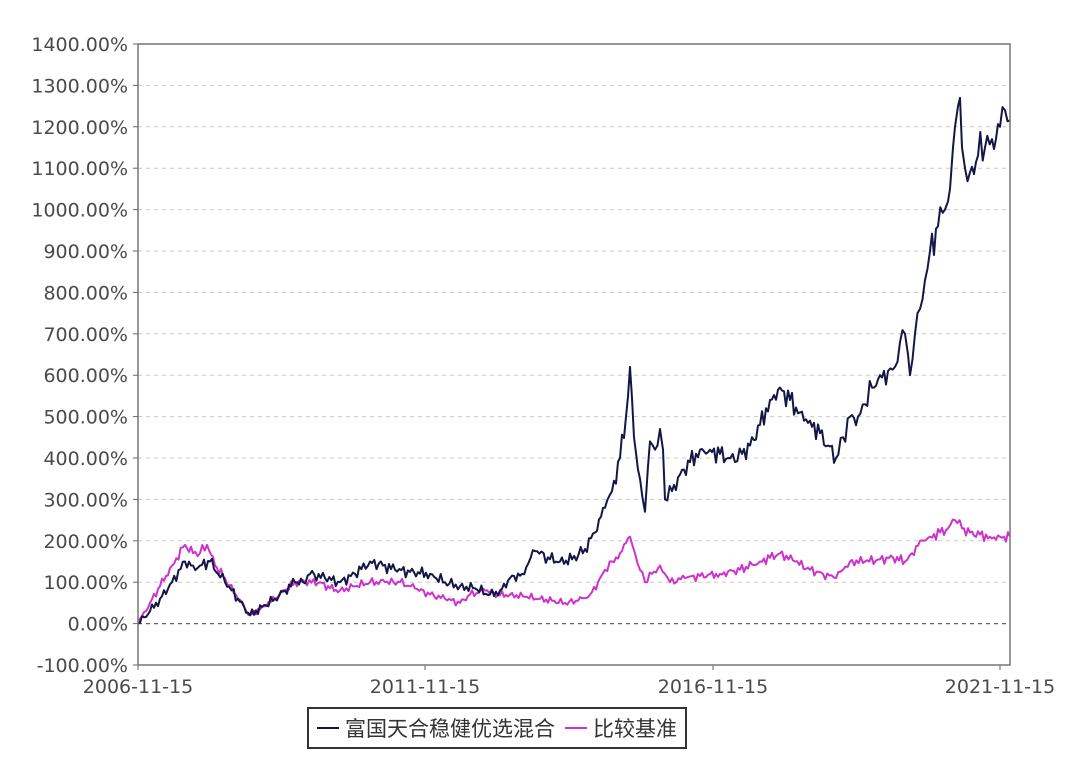 Image resolution: width=1080 pixels, height=783 pixels. I want to click on legend: 富国天合稳健优选混合 比较基准, so click(497, 728).